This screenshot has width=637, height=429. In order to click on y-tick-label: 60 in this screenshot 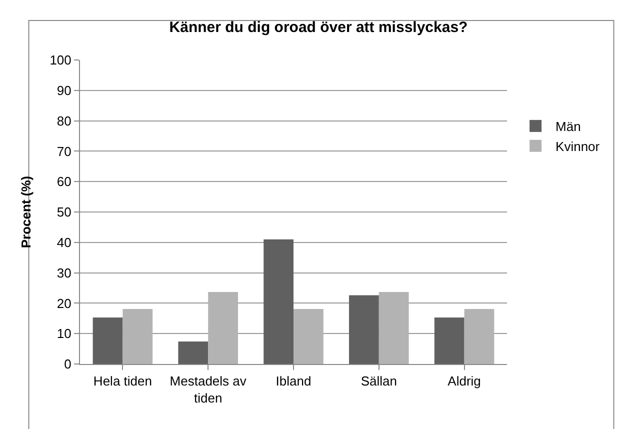, I will do `click(64, 182)`.